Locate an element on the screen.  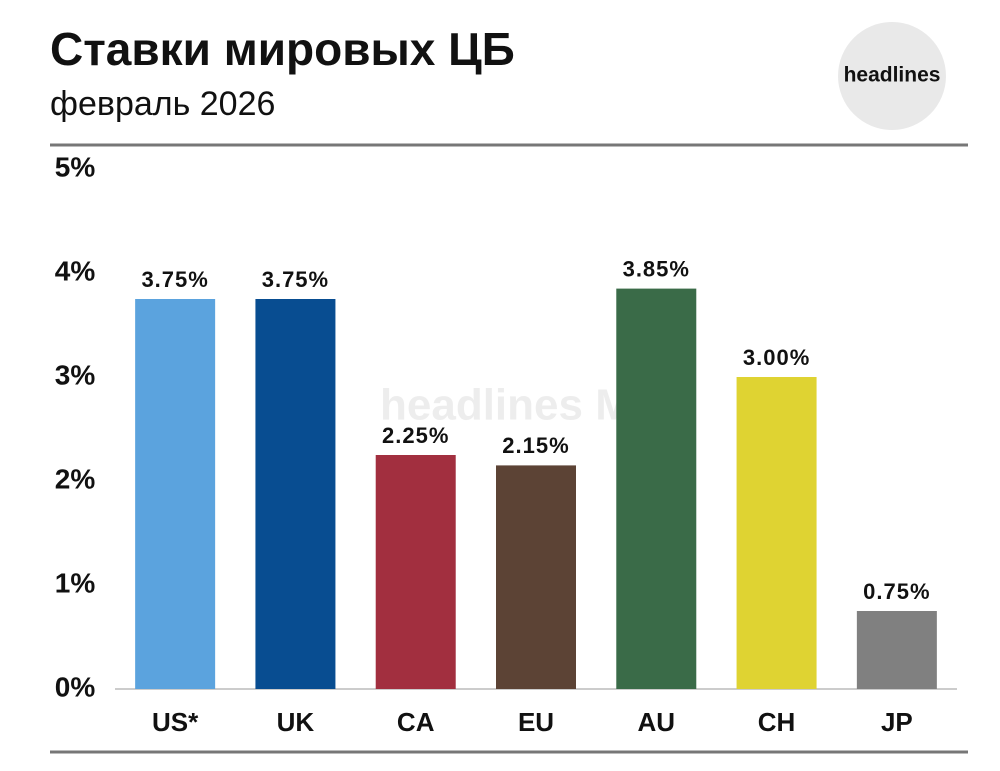
x-tick-label: AU is located at coordinates (657, 722).